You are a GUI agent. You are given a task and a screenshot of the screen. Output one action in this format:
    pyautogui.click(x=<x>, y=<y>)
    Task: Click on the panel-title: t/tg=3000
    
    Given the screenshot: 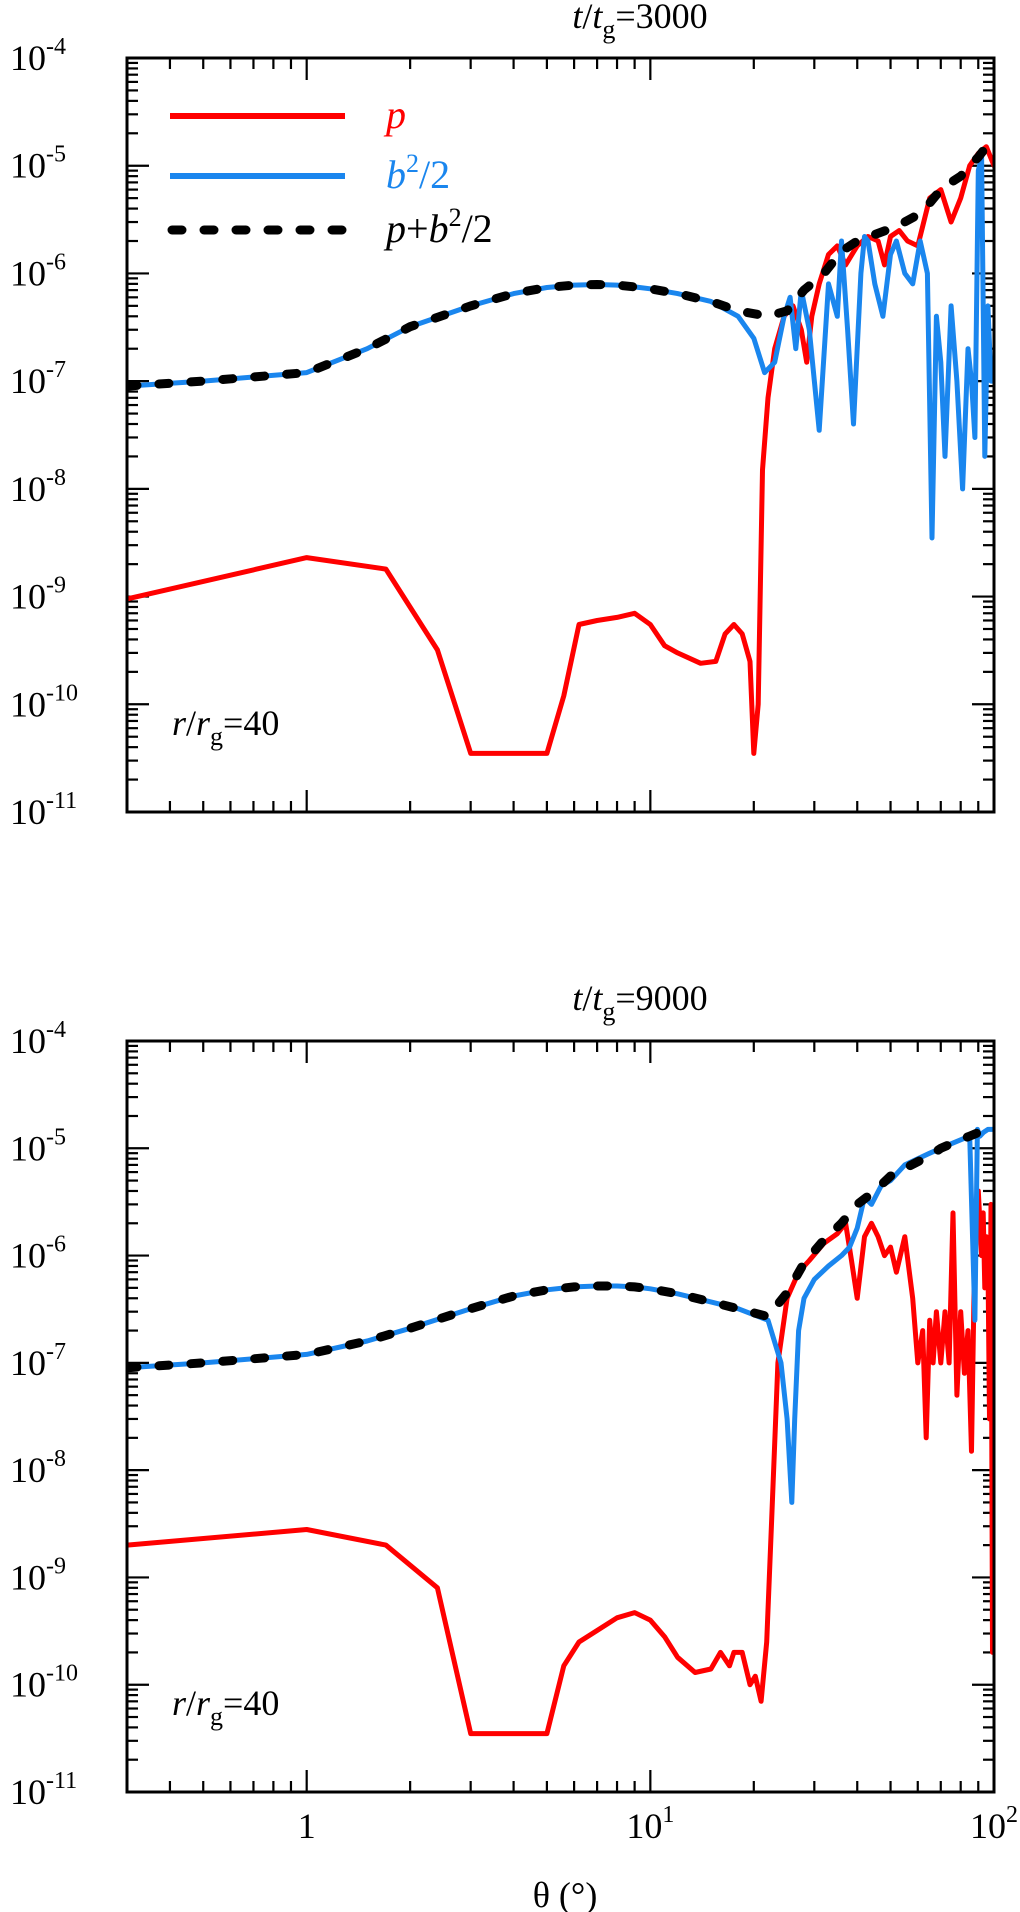 What is the action you would take?
    pyautogui.click(x=639, y=22)
    